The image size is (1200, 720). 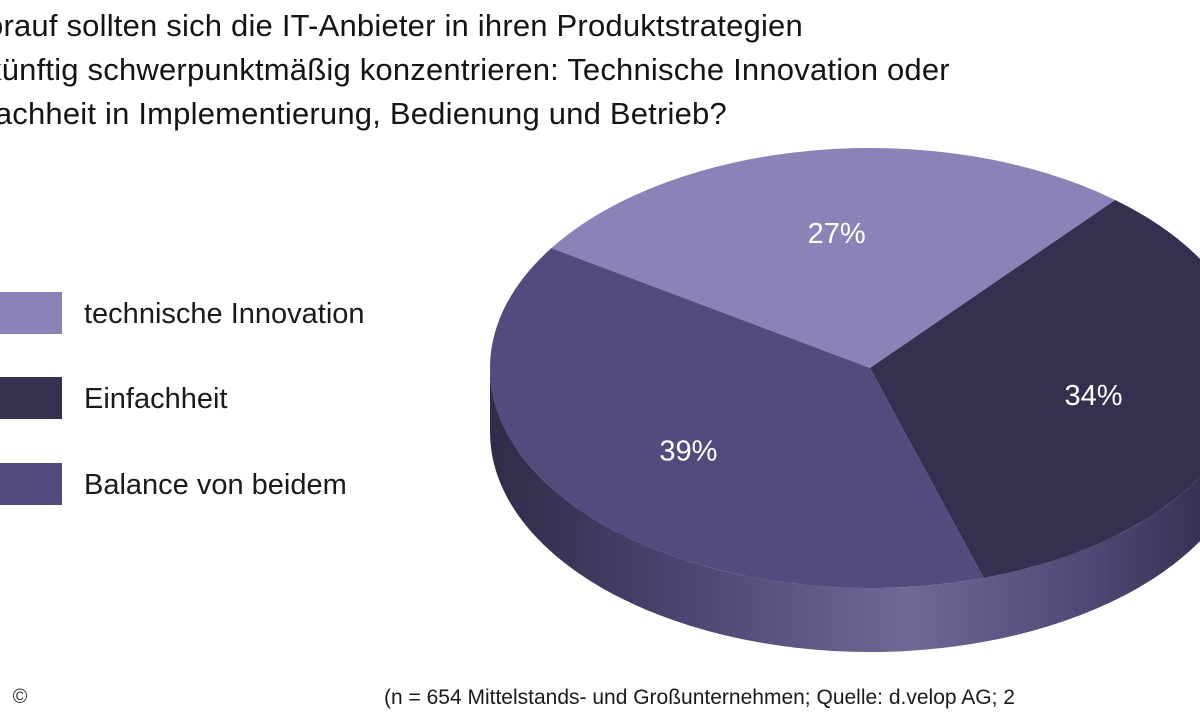 I want to click on pie-label-technische-innovation: 27%, so click(x=837, y=234).